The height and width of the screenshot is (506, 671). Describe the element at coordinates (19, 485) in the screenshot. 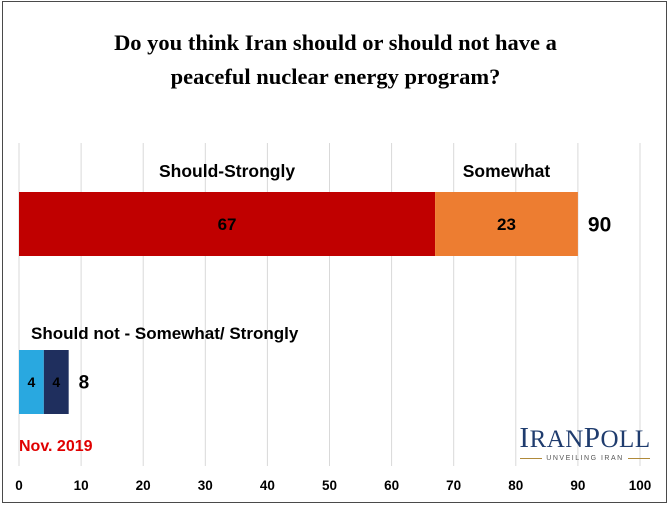

I see `x-tick-label: 0` at that location.